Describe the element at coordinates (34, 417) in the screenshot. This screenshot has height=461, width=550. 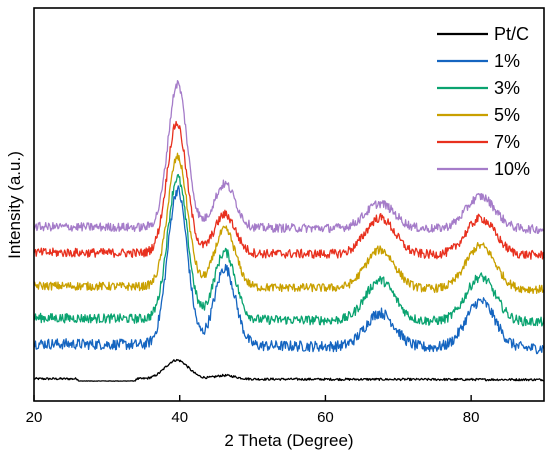
I see `x-tick-label: 20` at that location.